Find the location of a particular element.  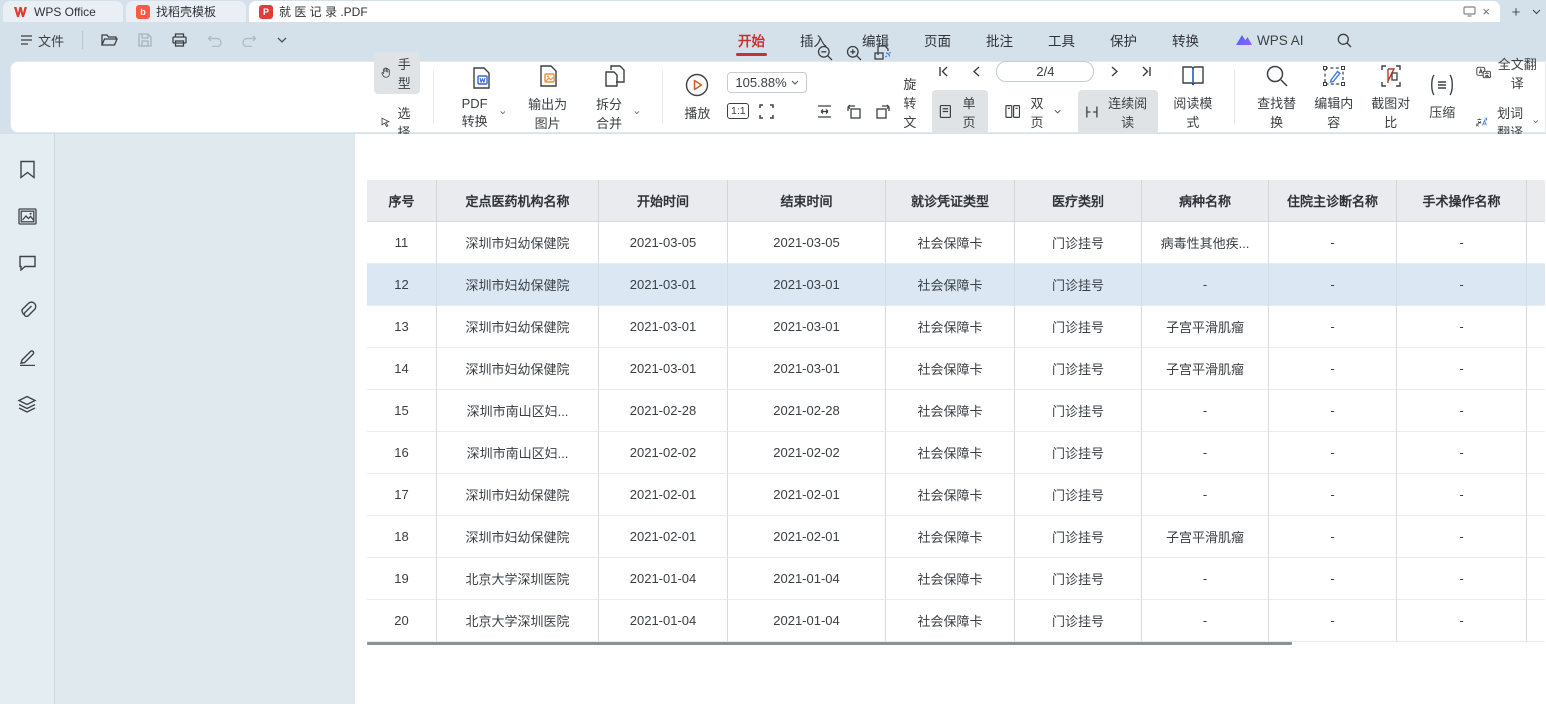

zoom-level-combobox: 105.88% is located at coordinates (767, 82).